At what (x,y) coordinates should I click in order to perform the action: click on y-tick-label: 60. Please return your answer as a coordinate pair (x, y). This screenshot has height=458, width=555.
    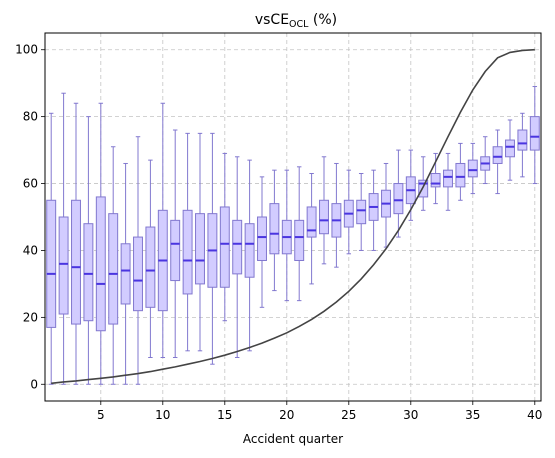
    Looking at the image, I should click on (30, 184).